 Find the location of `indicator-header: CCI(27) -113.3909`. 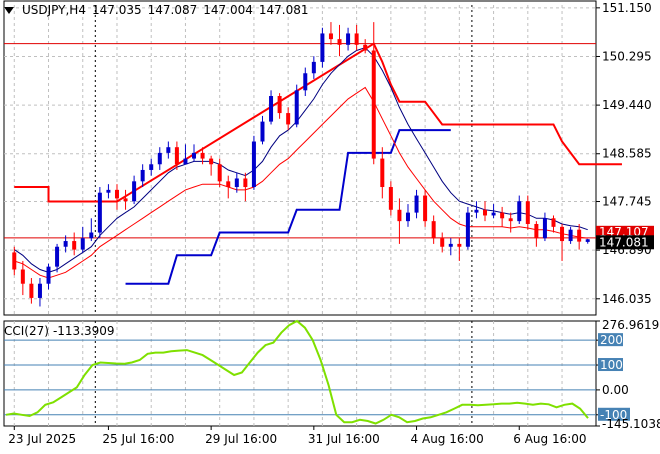

indicator-header: CCI(27) -113.3909 is located at coordinates (59, 331).